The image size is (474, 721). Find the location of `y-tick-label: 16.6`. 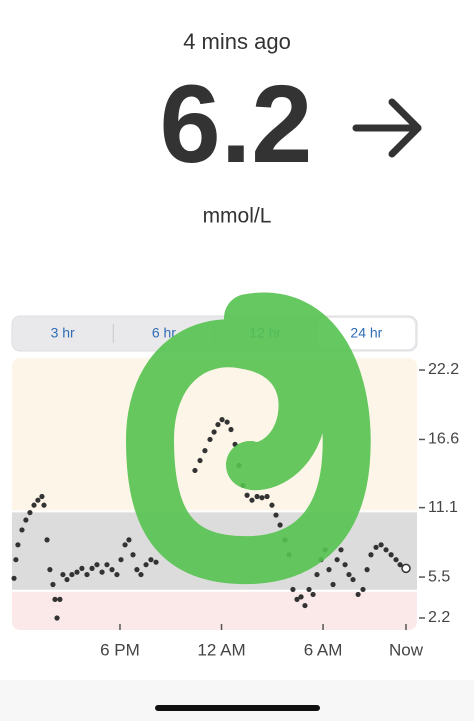

y-tick-label: 16.6 is located at coordinates (443, 439).